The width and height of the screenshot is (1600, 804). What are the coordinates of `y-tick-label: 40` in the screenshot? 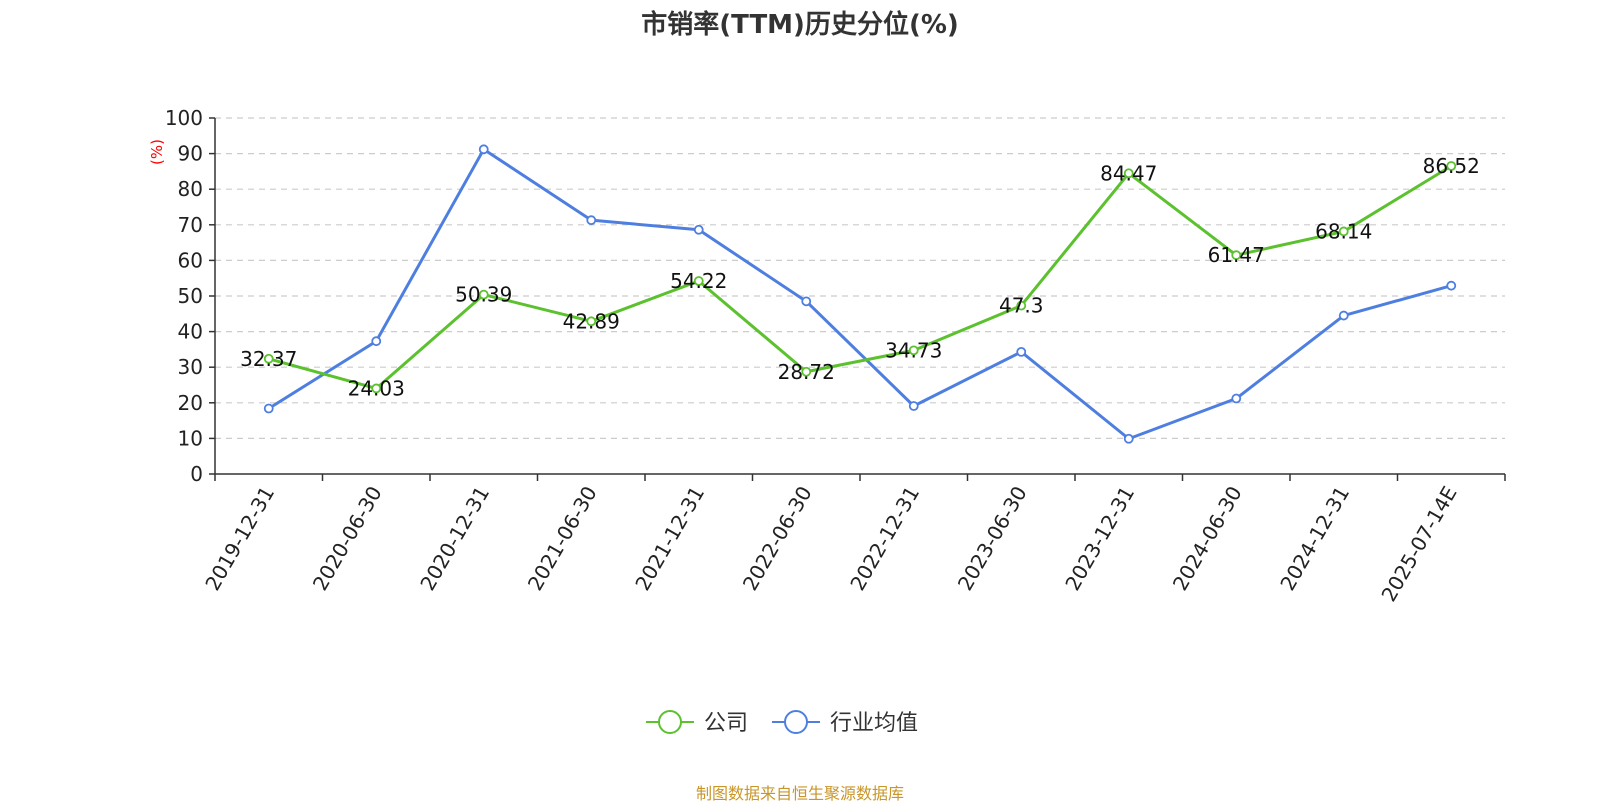 It's located at (190, 332).